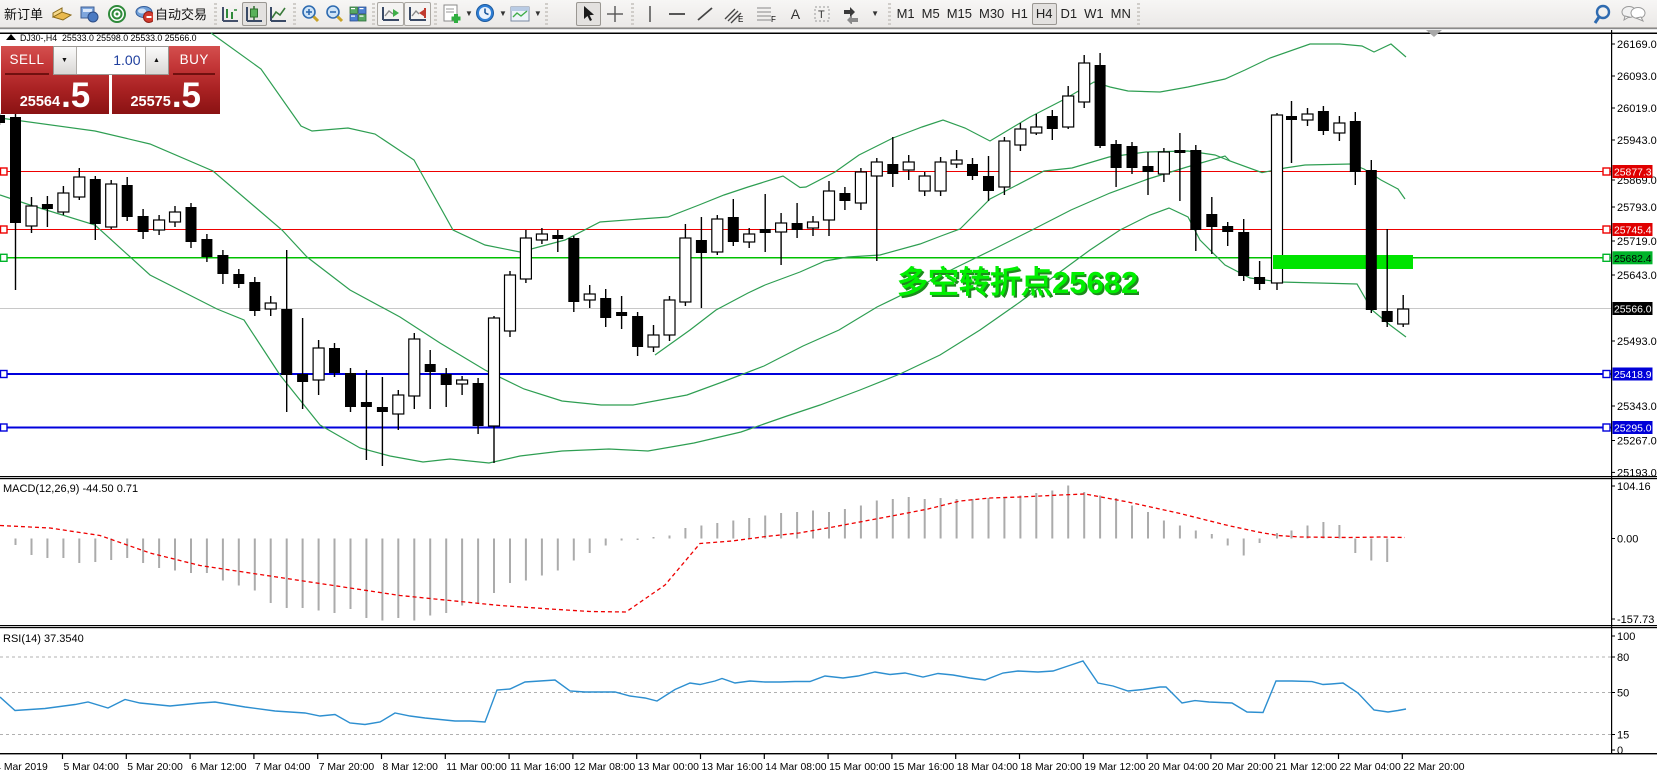 The height and width of the screenshot is (774, 1657). Describe the element at coordinates (1051, 767) in the screenshot. I see `svg-text: 18 Mar 20:00` at that location.